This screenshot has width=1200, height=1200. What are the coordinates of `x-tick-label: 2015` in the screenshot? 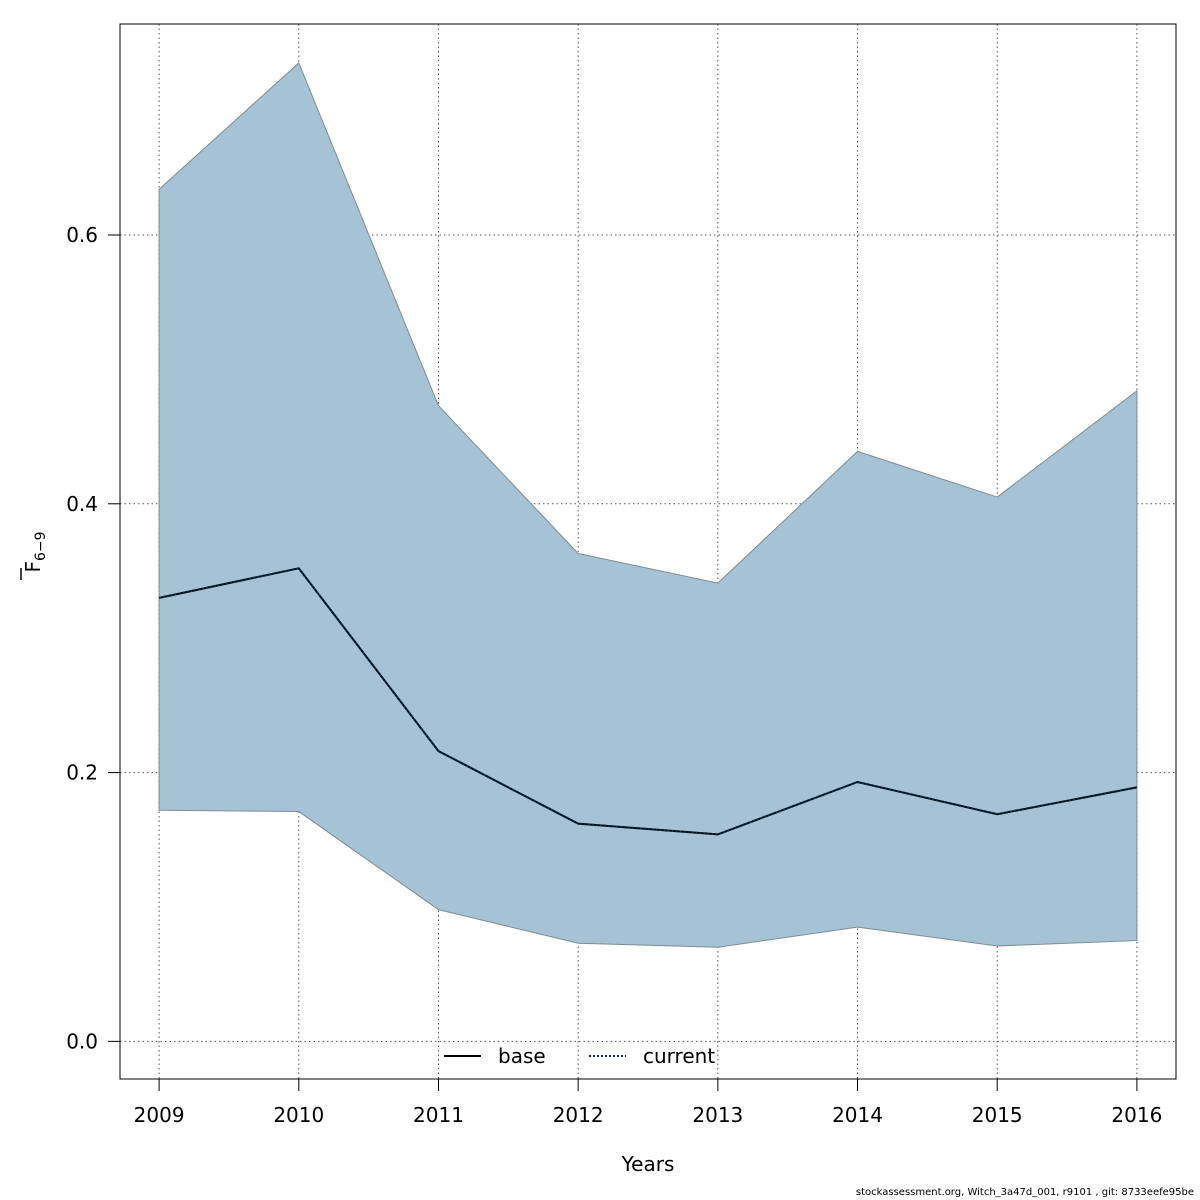 It's located at (997, 1115).